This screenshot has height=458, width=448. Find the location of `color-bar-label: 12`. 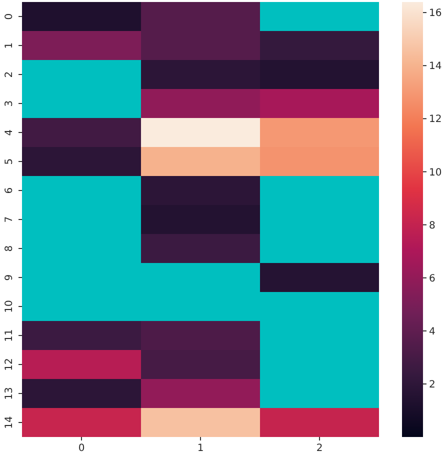

color-bar-label: 12 is located at coordinates (435, 120).